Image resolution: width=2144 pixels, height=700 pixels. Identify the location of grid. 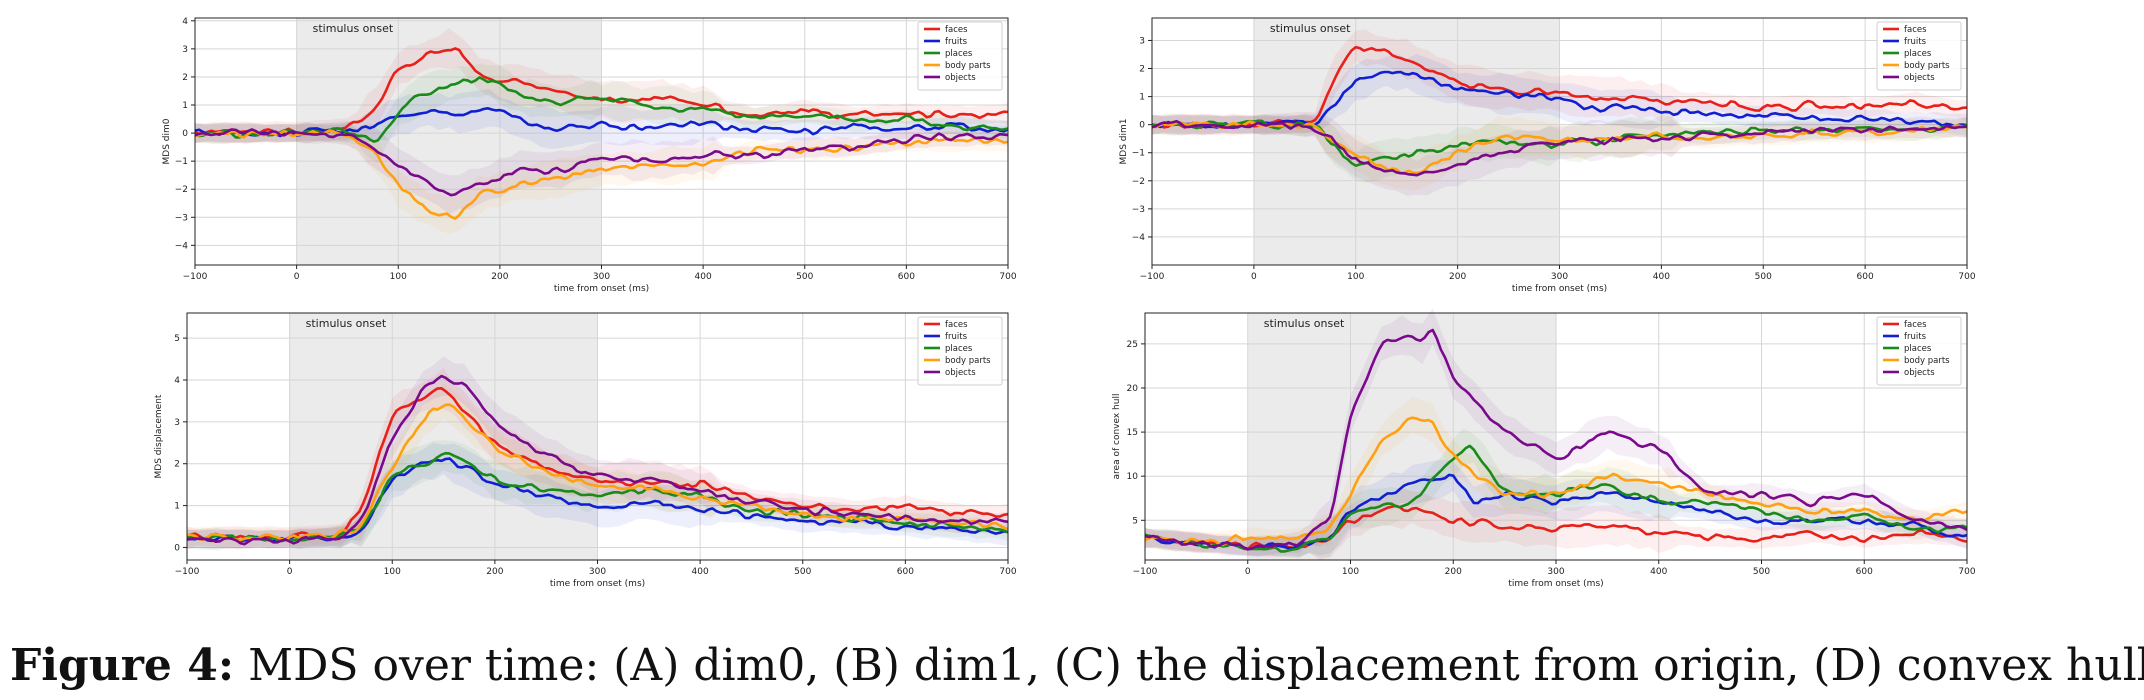
(597, 436).